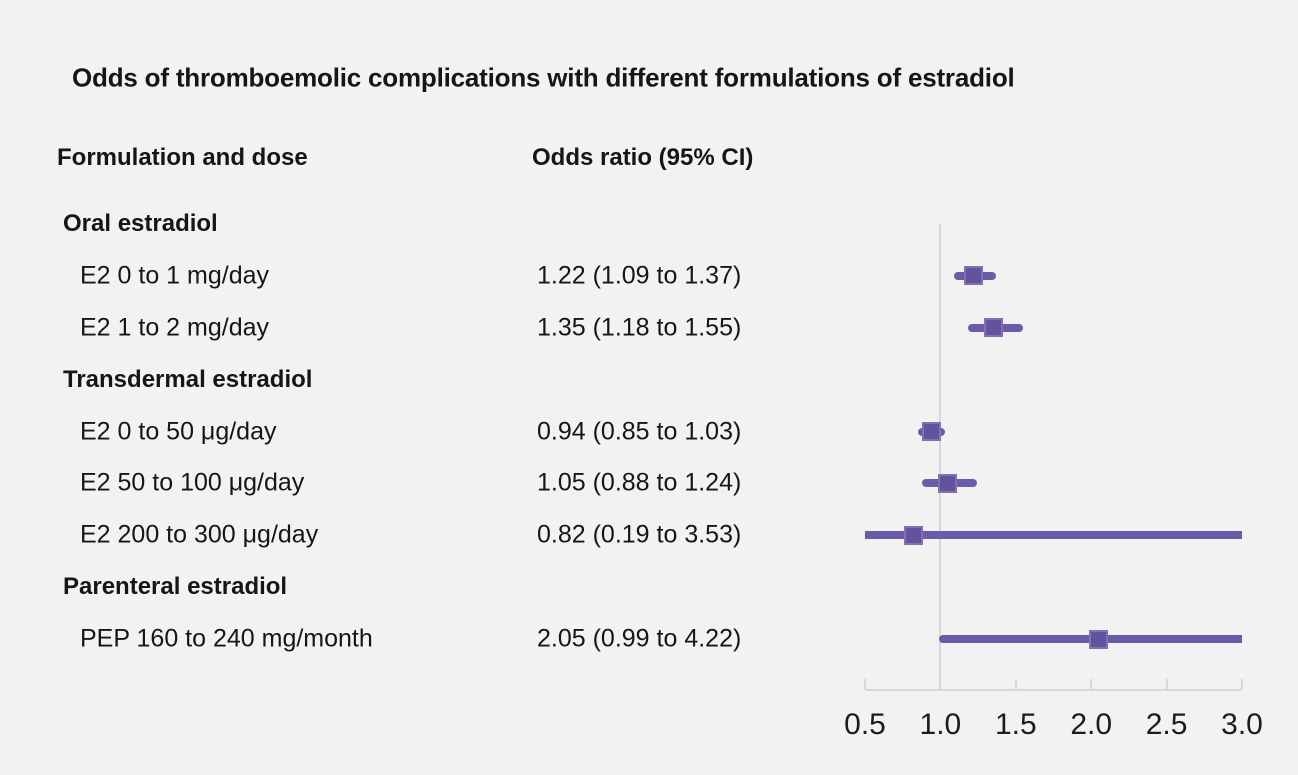 The image size is (1298, 775). I want to click on x-tick-label: 1.0, so click(940, 724).